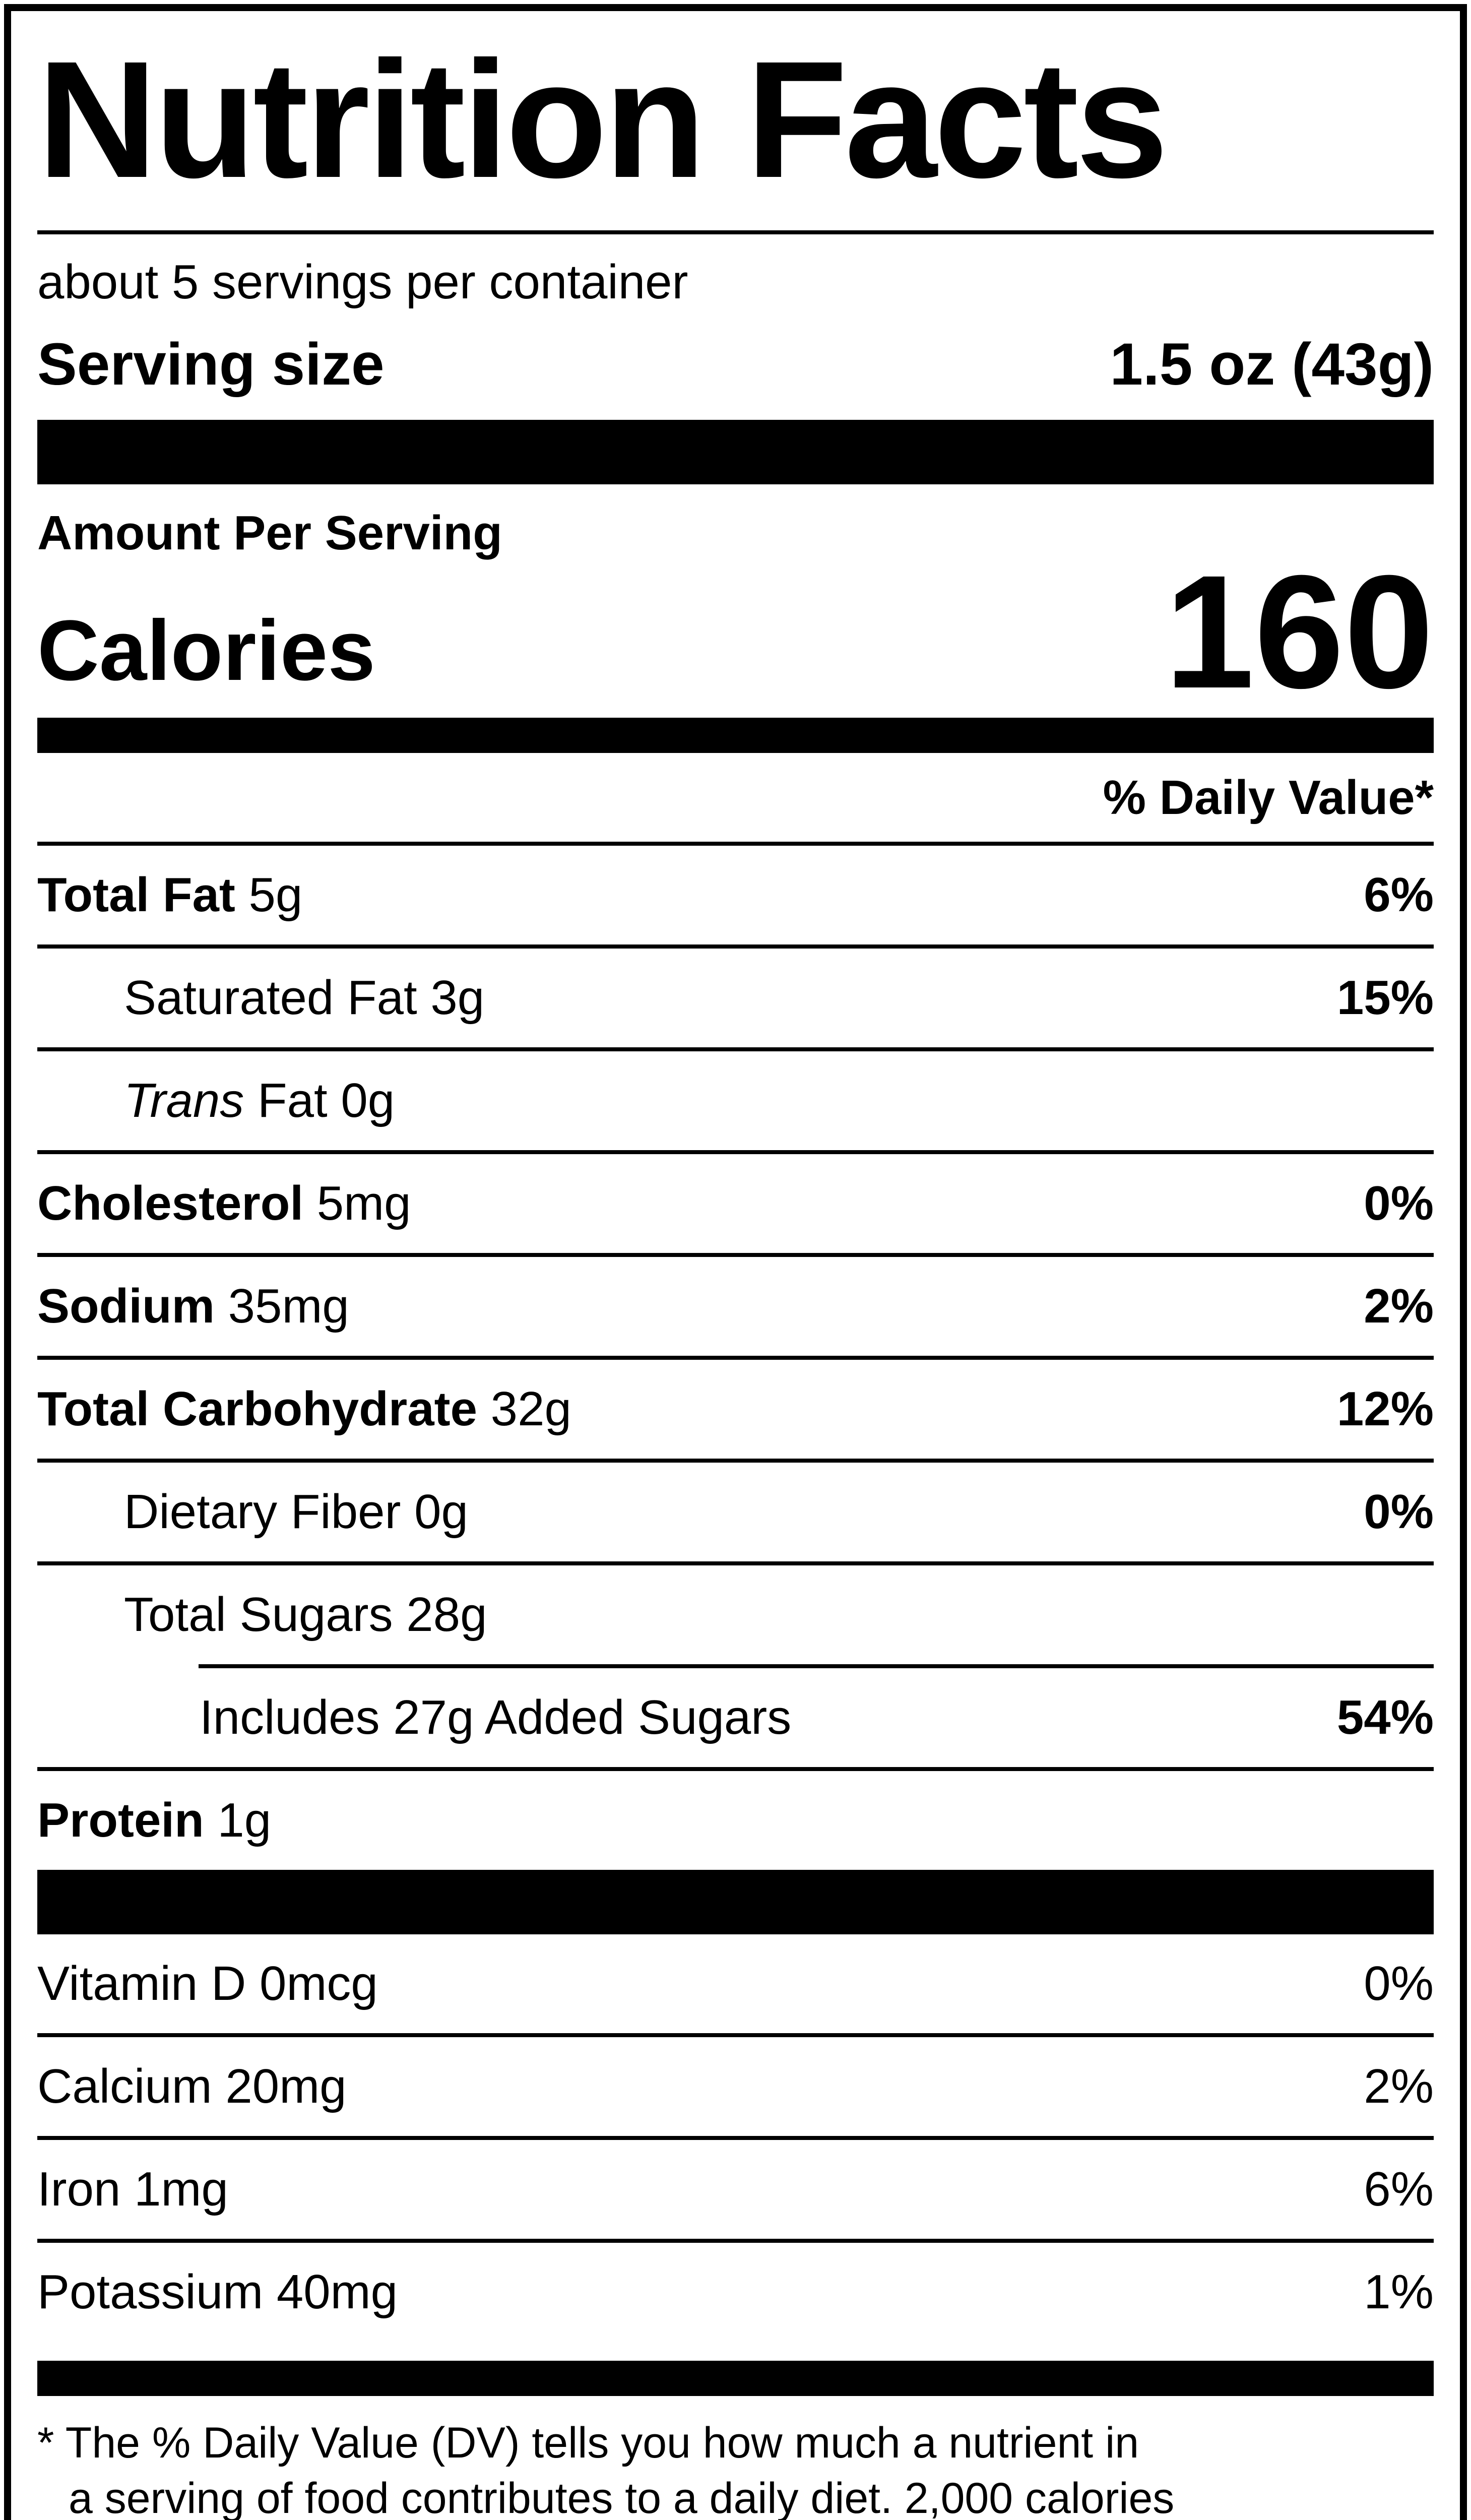  Describe the element at coordinates (1399, 2292) in the screenshot. I see `nutrient-daily-value: 1%` at that location.